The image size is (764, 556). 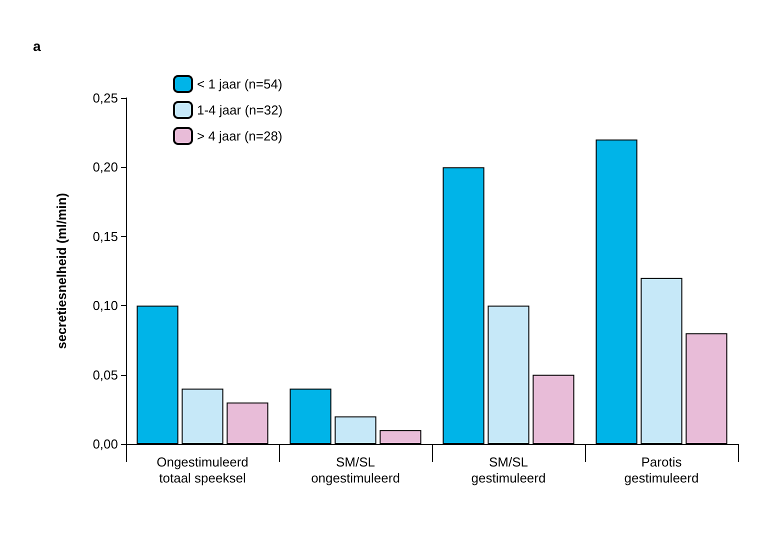 What do you see at coordinates (105, 98) in the screenshot?
I see `y-tick-label: 0,25` at bounding box center [105, 98].